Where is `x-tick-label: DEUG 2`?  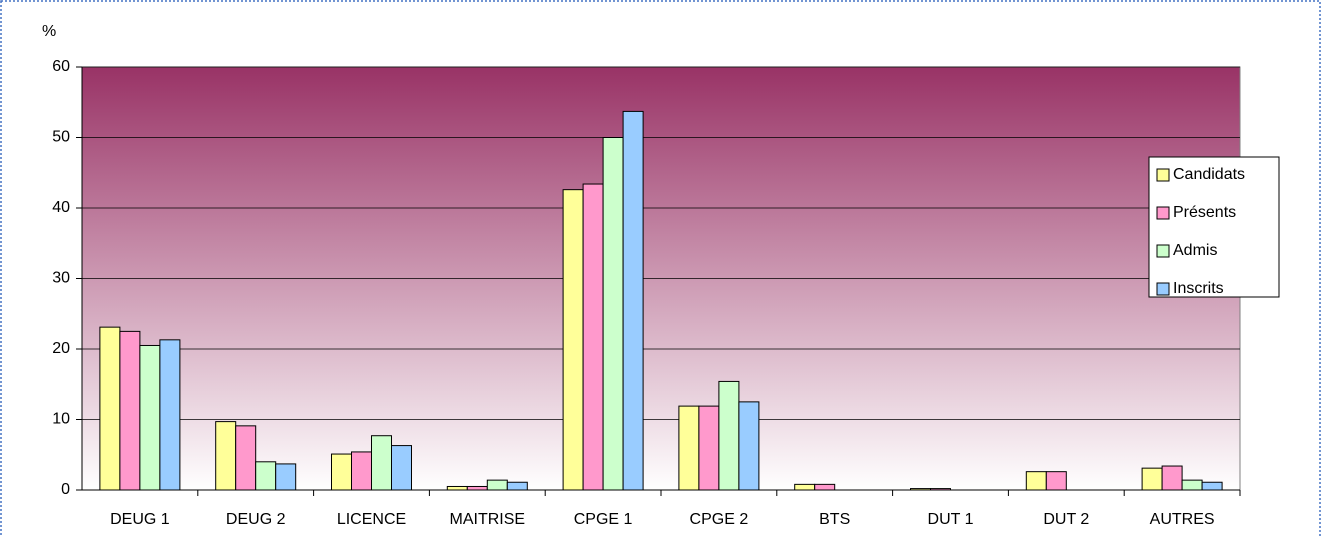
x-tick-label: DEUG 2 is located at coordinates (256, 519).